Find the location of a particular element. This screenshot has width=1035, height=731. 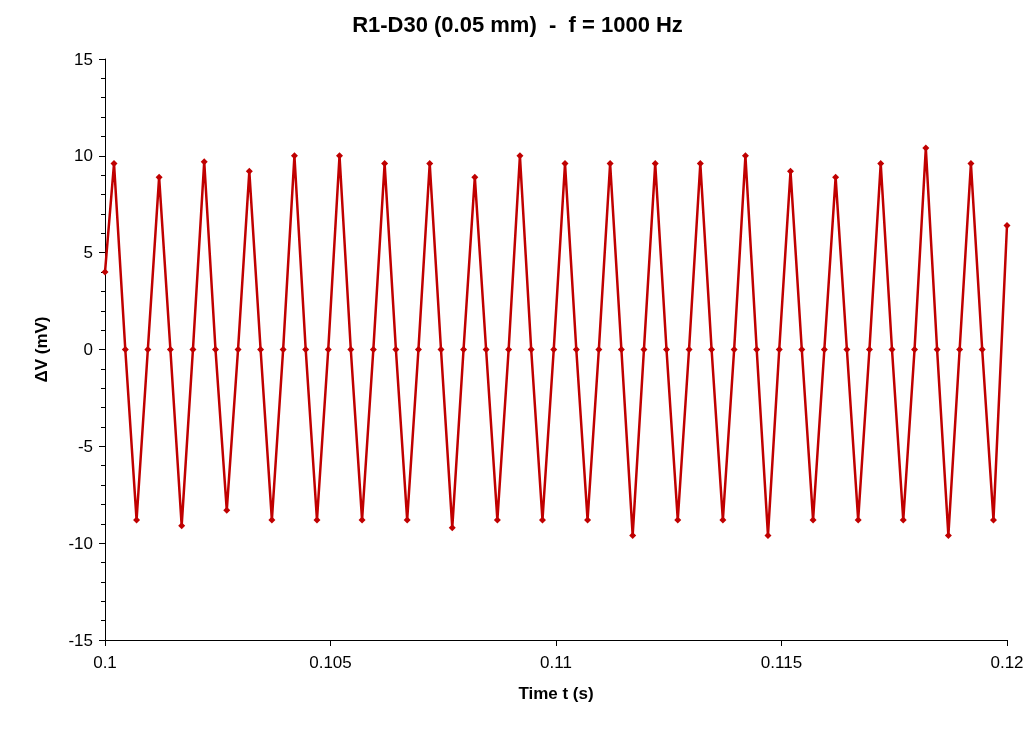

x-tick-label: 0.11 is located at coordinates (556, 662).